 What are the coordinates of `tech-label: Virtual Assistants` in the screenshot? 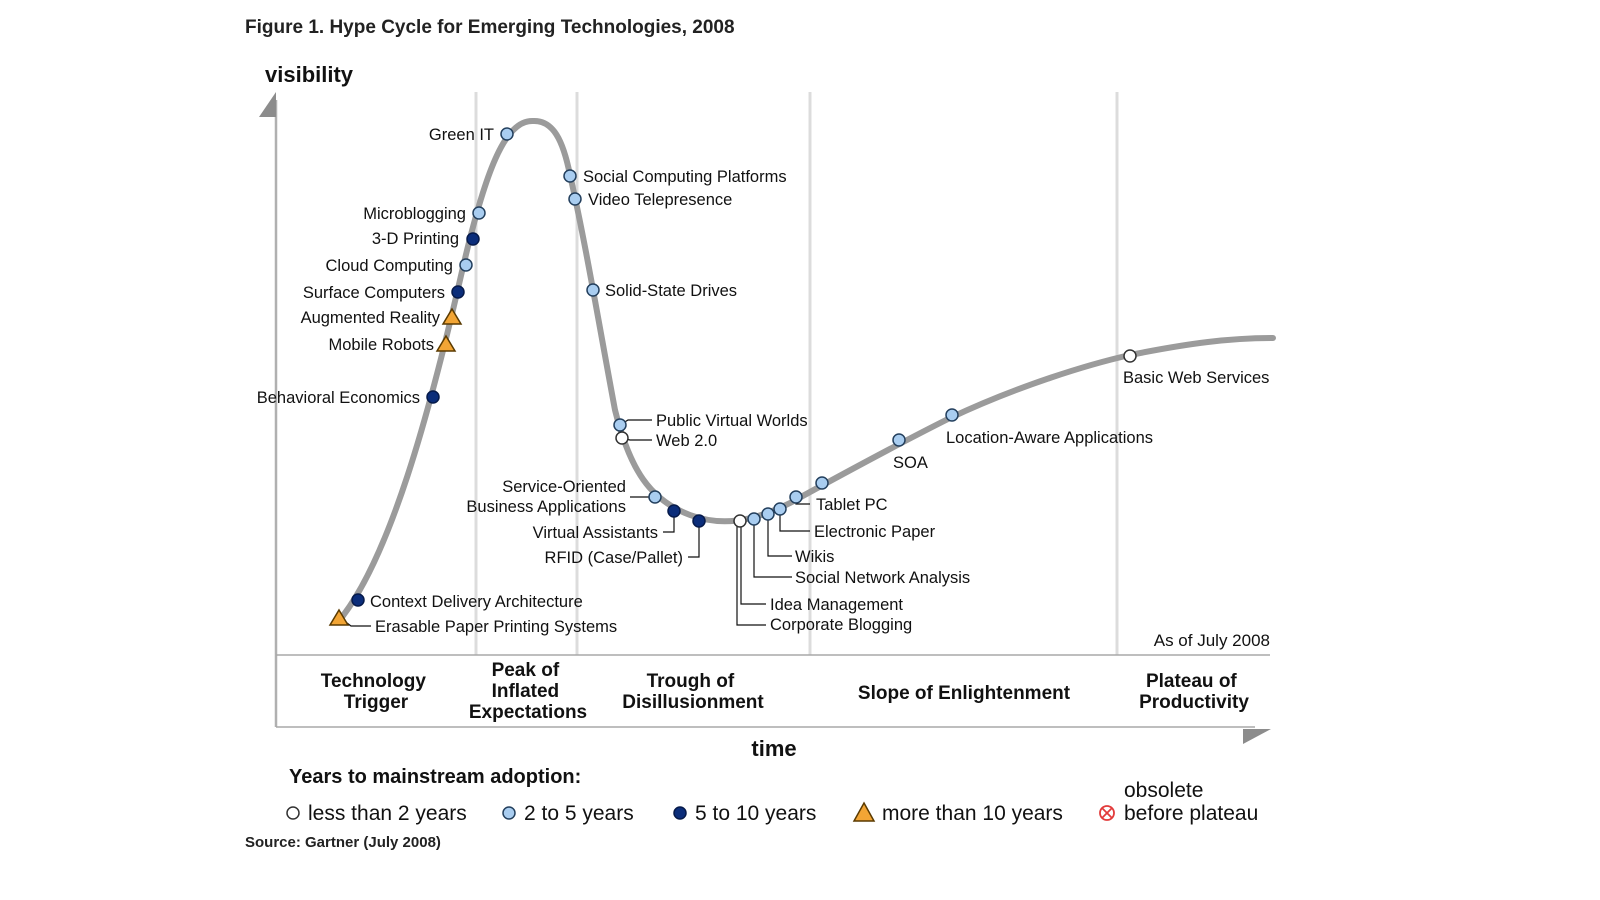 It's located at (595, 533).